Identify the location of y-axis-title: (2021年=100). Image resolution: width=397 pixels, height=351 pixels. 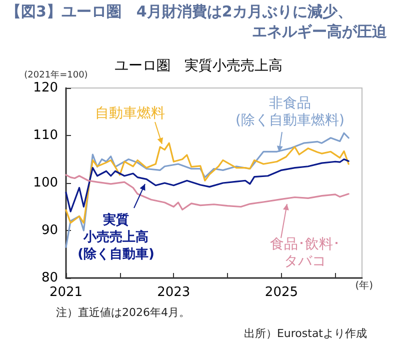
(56, 75).